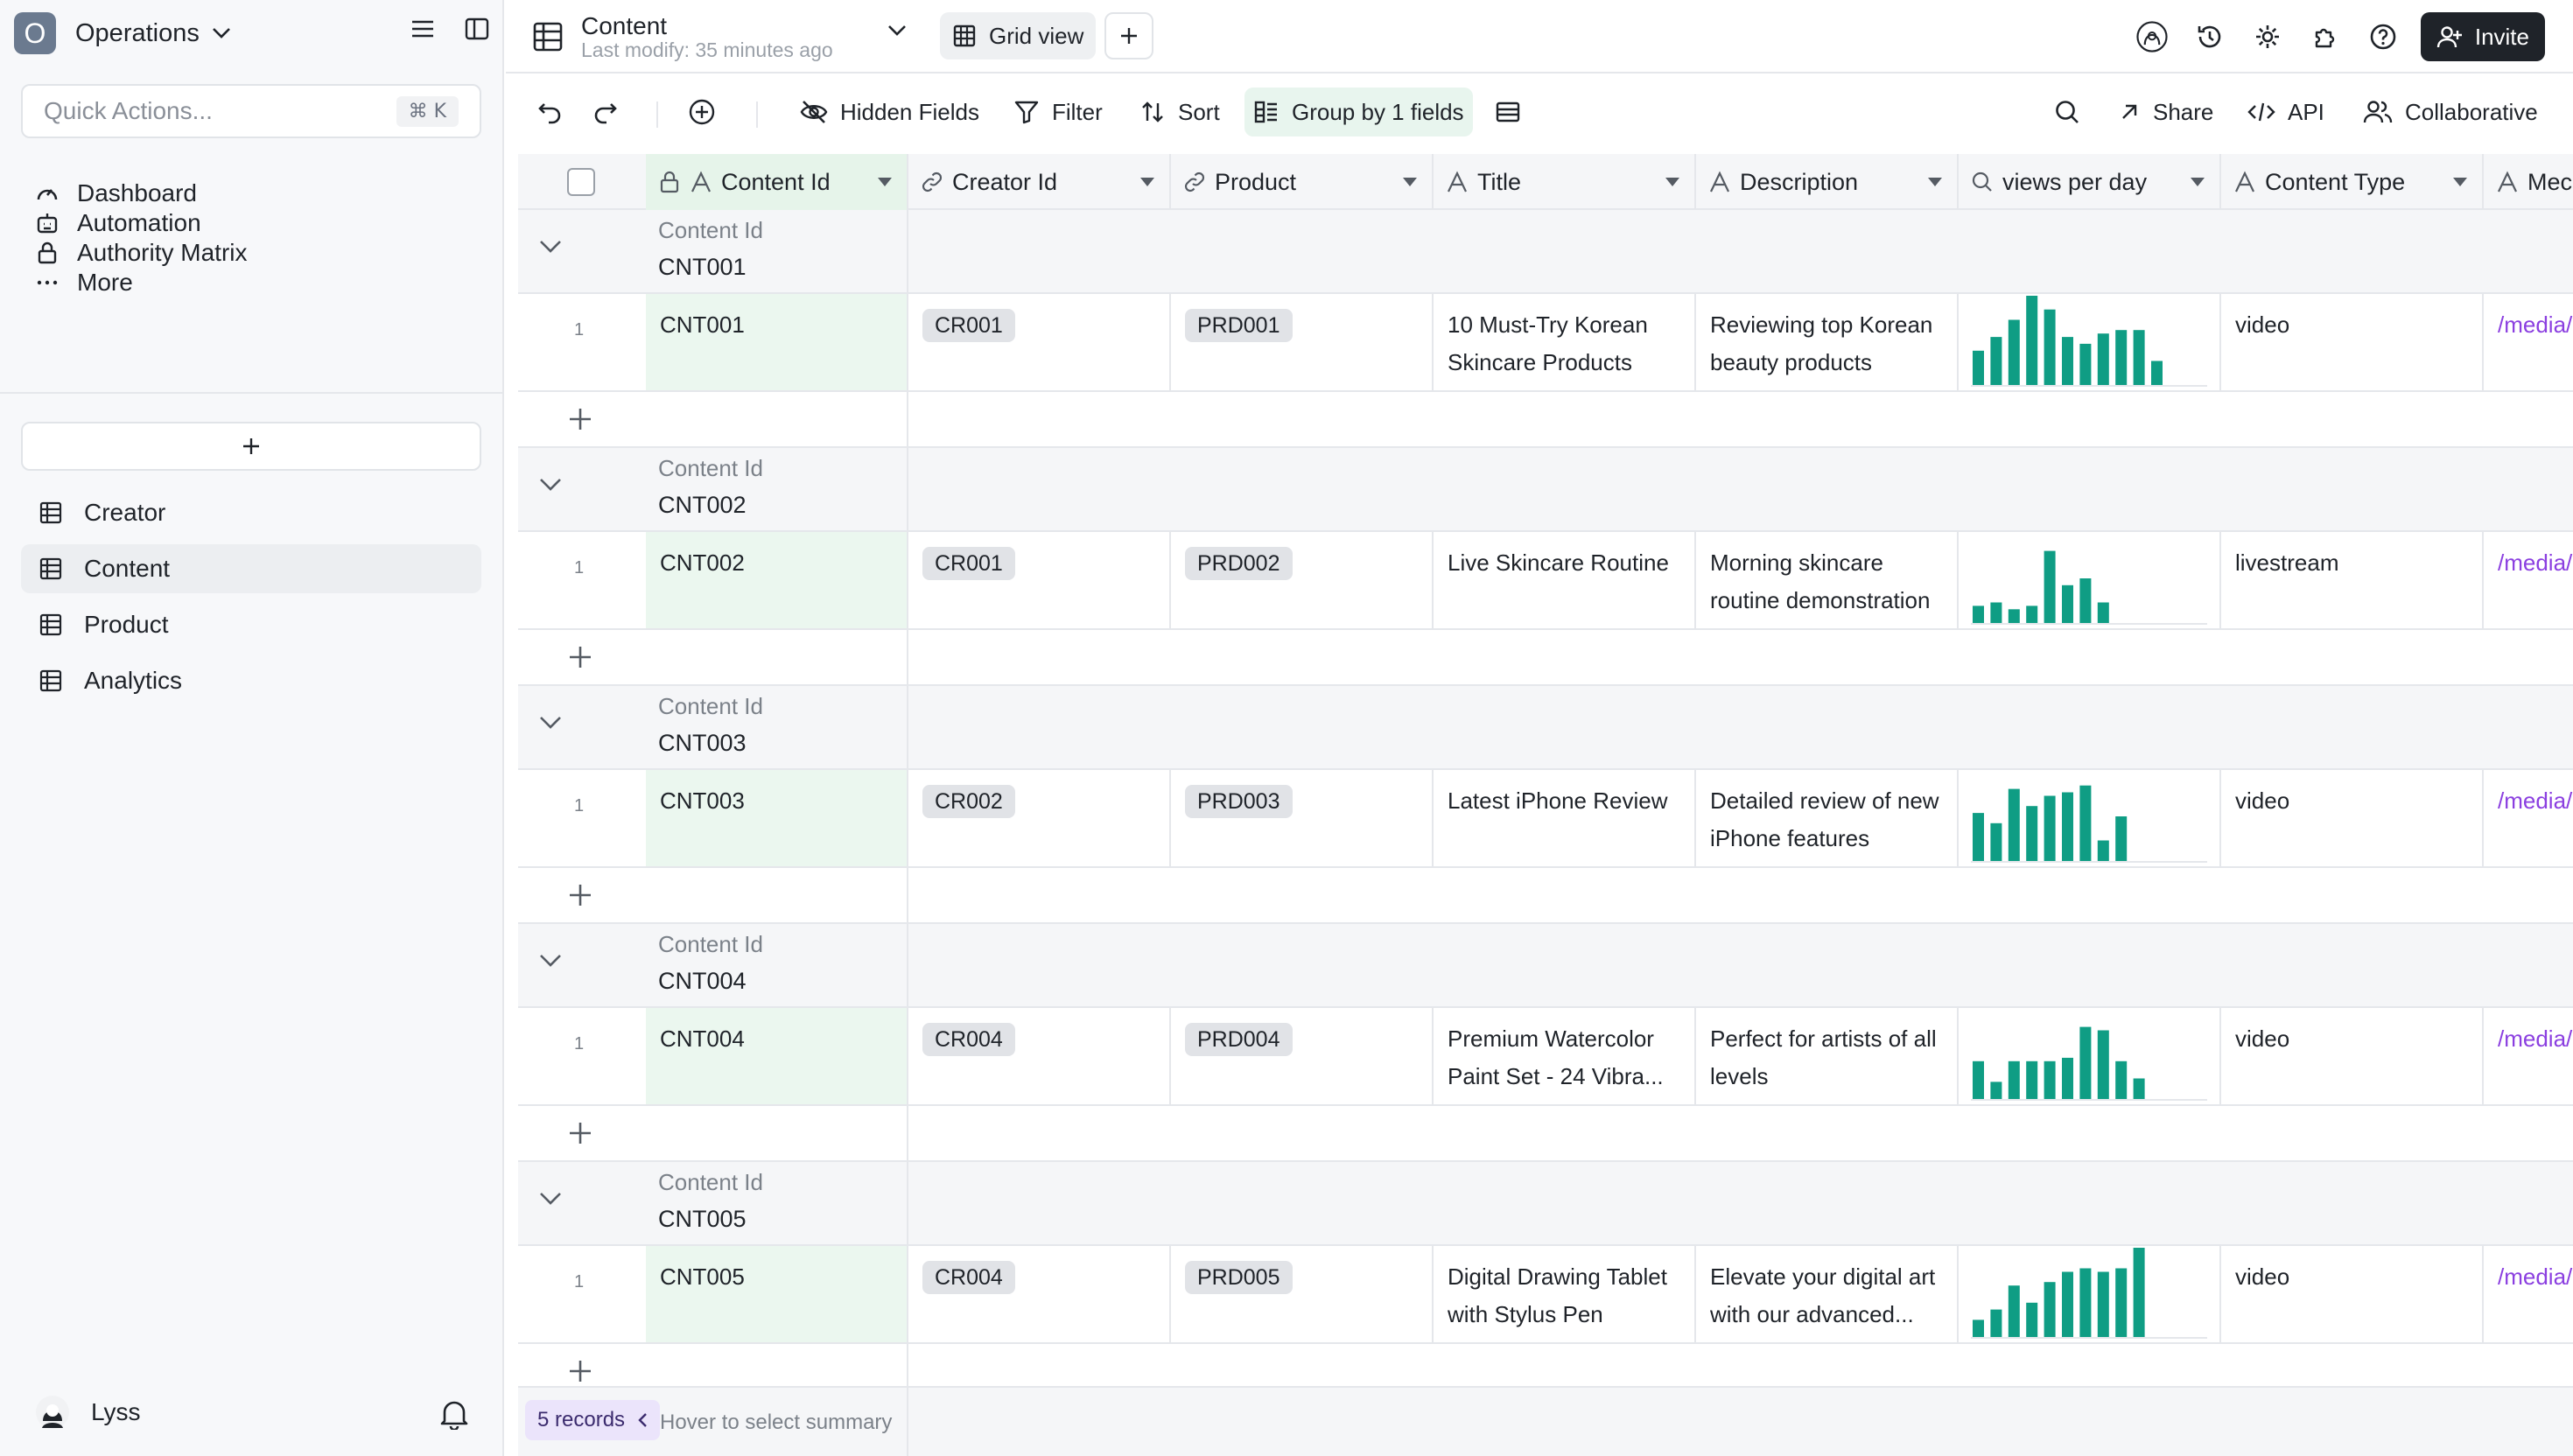 The image size is (2573, 1456). Describe the element at coordinates (251, 446) in the screenshot. I see `add-table-button` at that location.